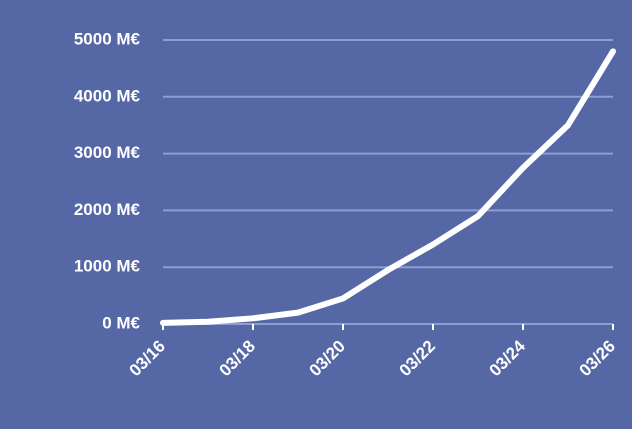 The image size is (632, 429). Describe the element at coordinates (107, 152) in the screenshot. I see `y-tick-label: 3000 M€` at that location.